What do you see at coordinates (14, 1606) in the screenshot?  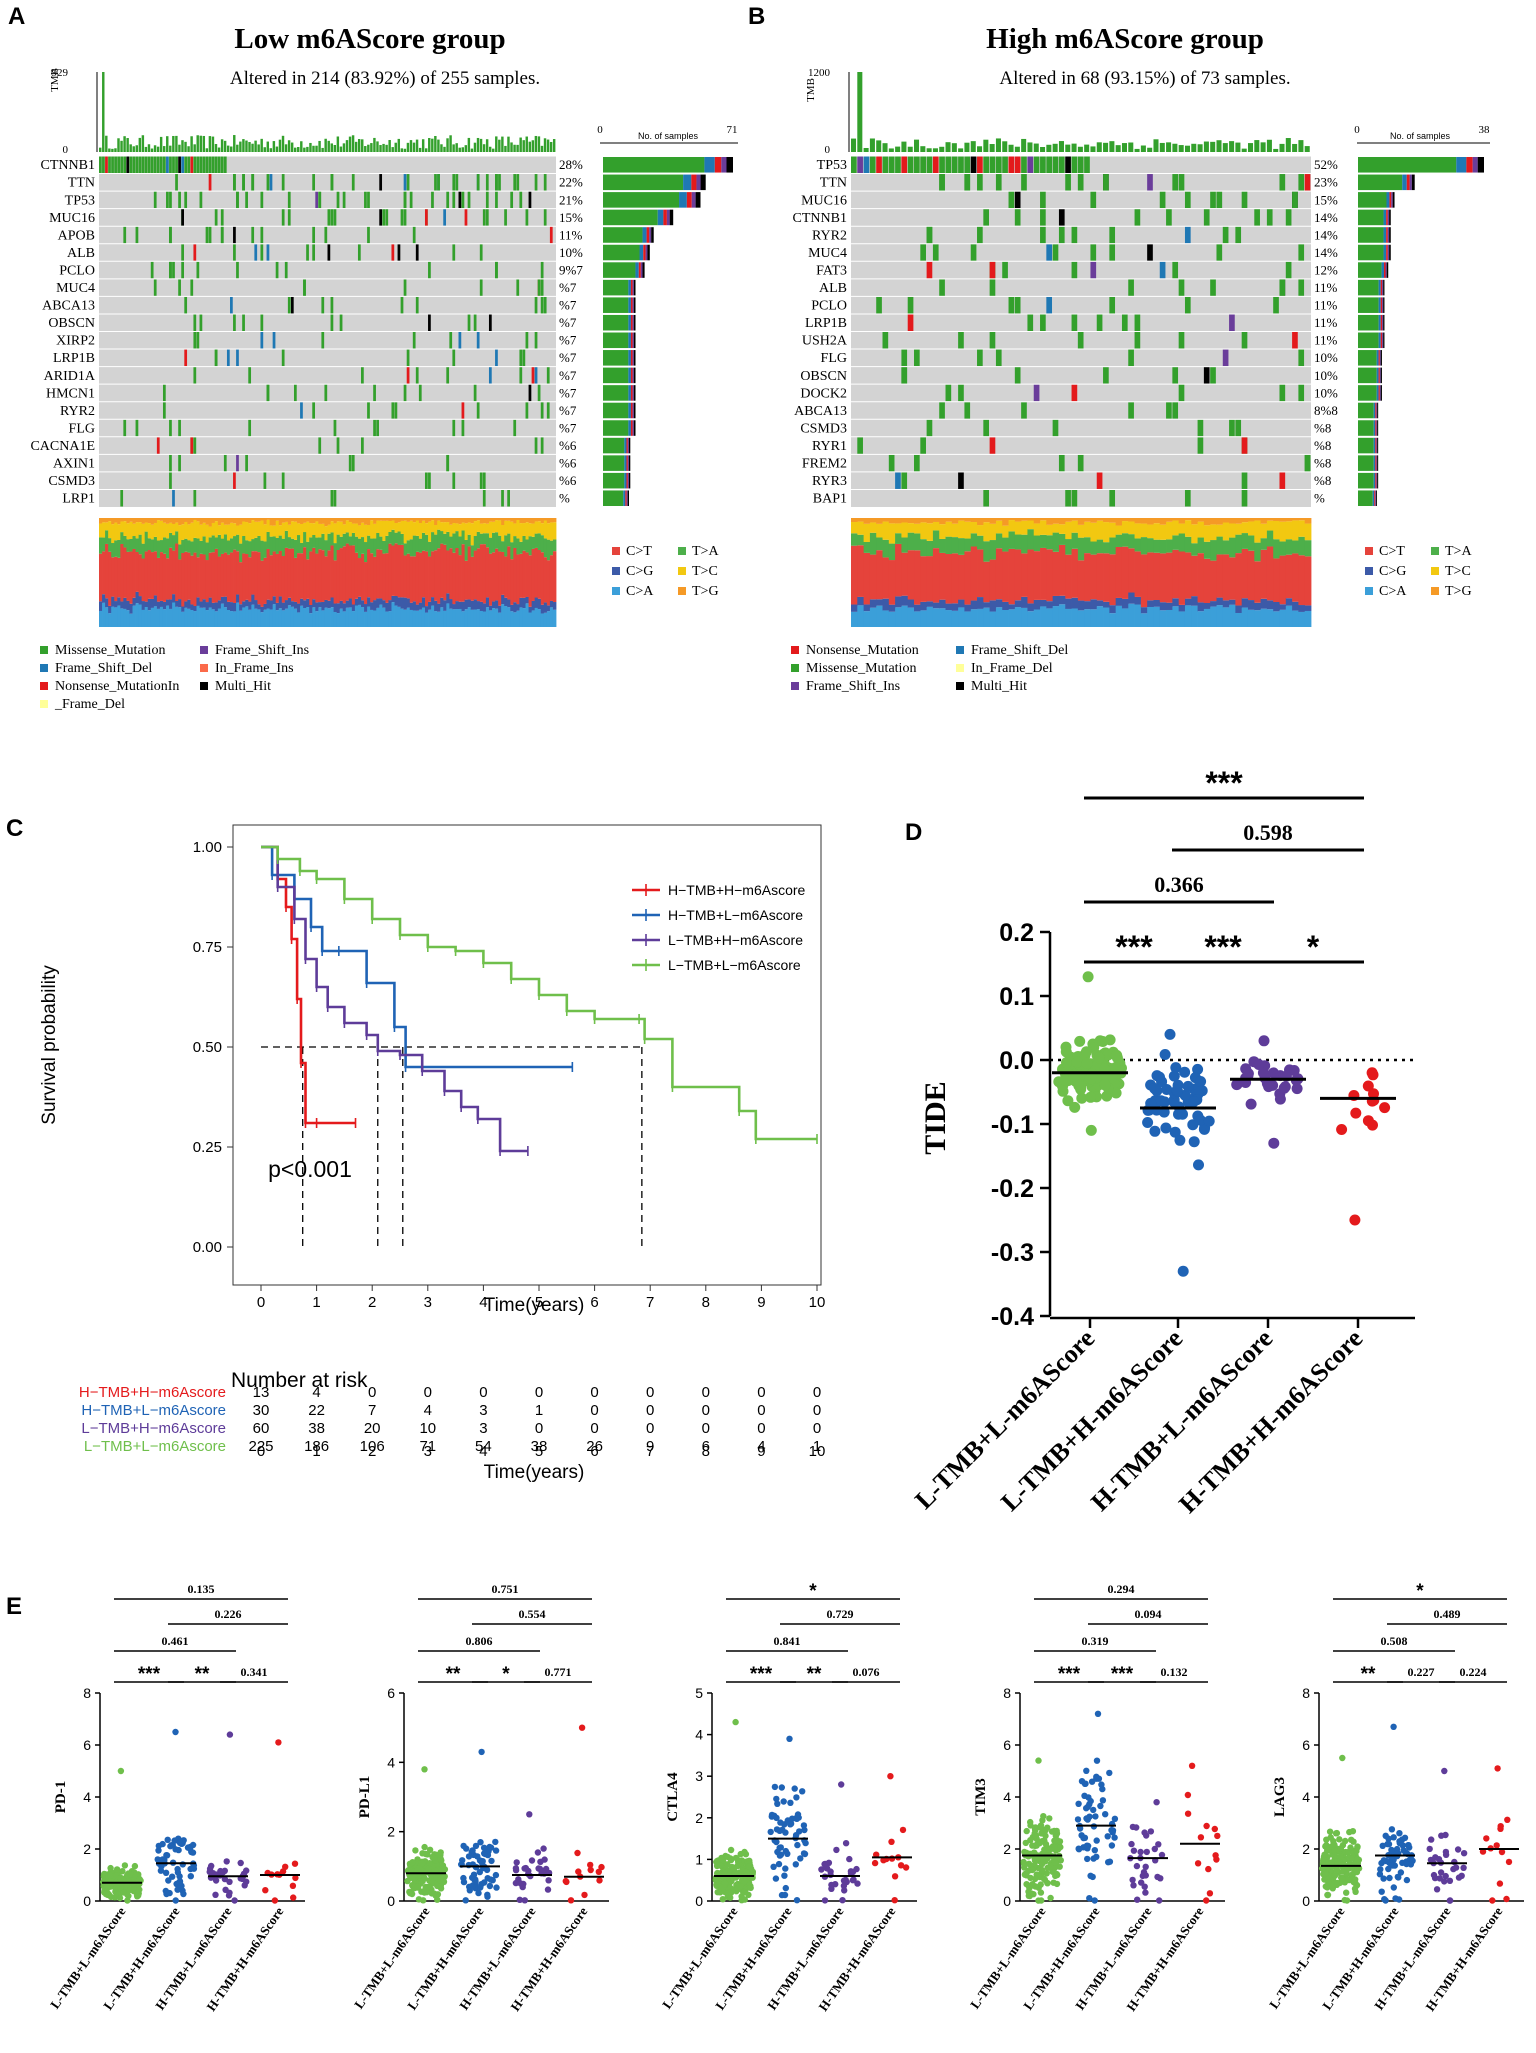 I see `panel-e-letter: E` at bounding box center [14, 1606].